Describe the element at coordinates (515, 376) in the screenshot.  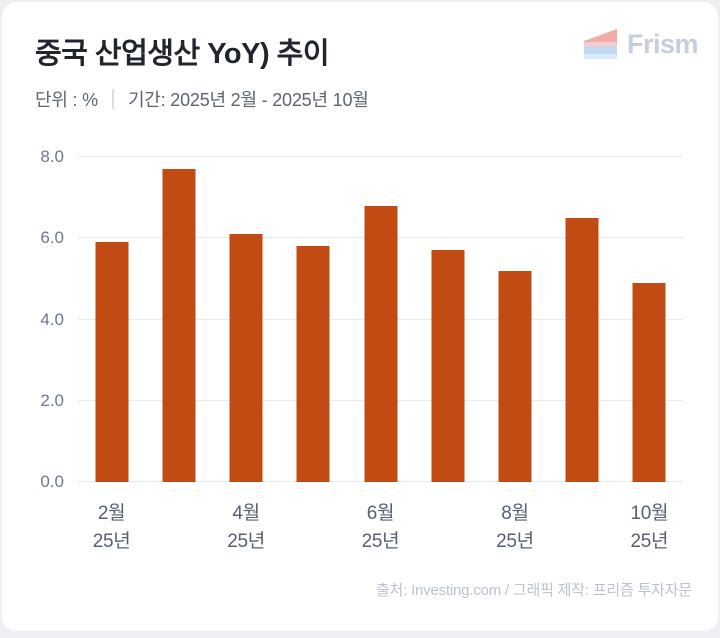
I see `bar-8월` at that location.